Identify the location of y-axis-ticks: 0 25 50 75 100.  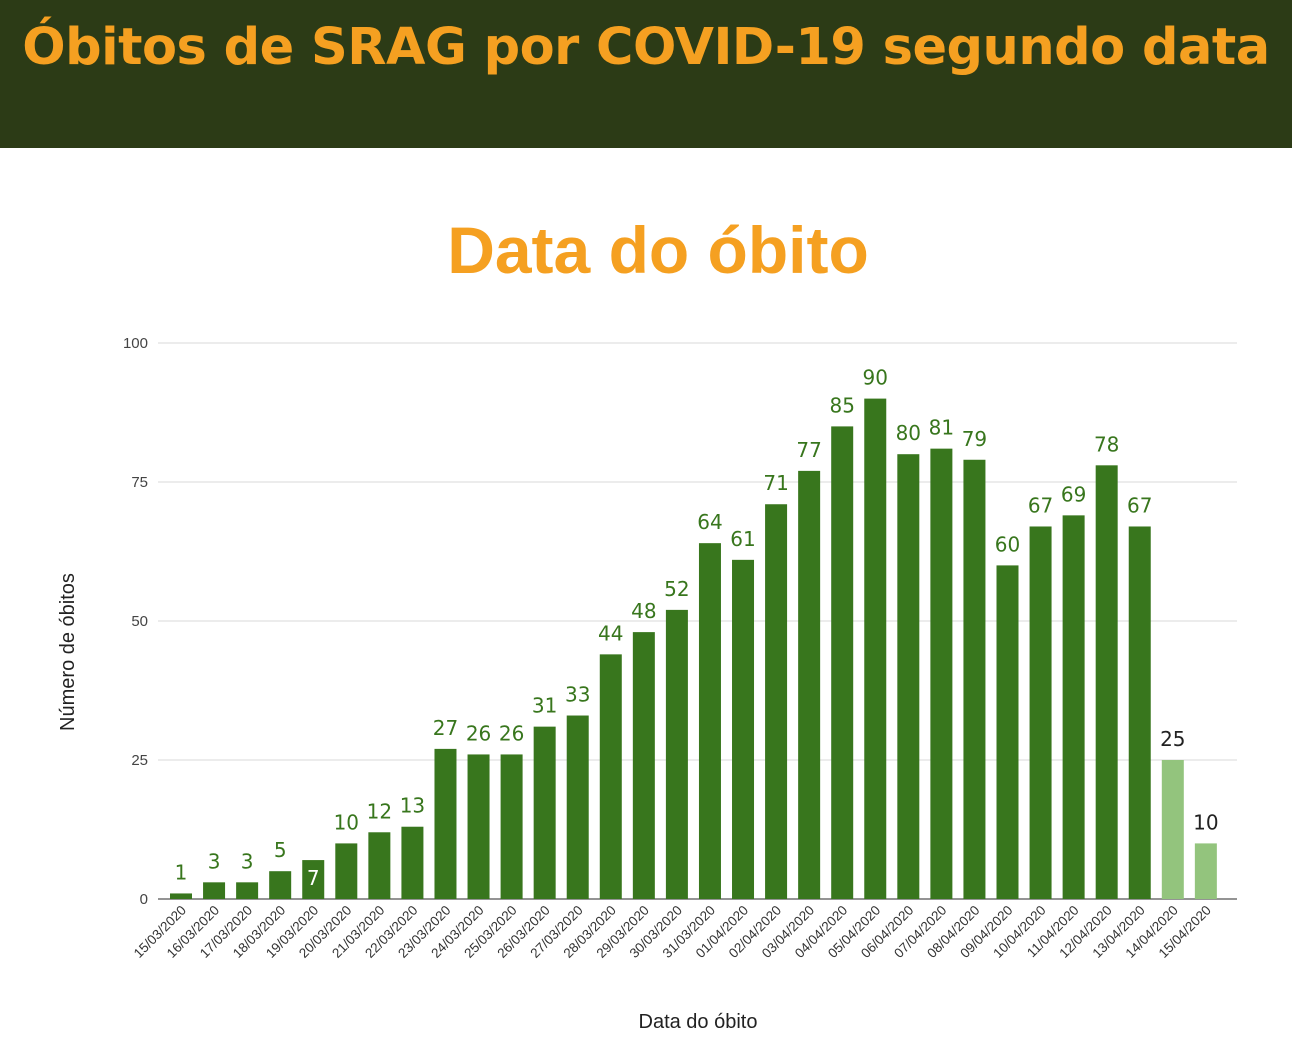
(135, 621).